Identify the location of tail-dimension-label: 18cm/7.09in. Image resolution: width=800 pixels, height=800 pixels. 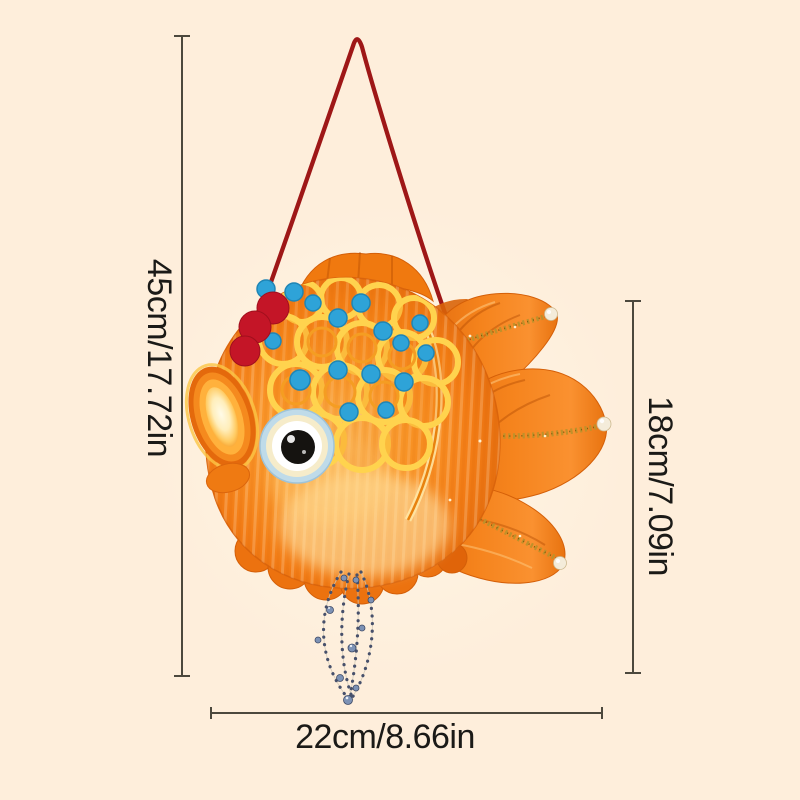
(660, 486).